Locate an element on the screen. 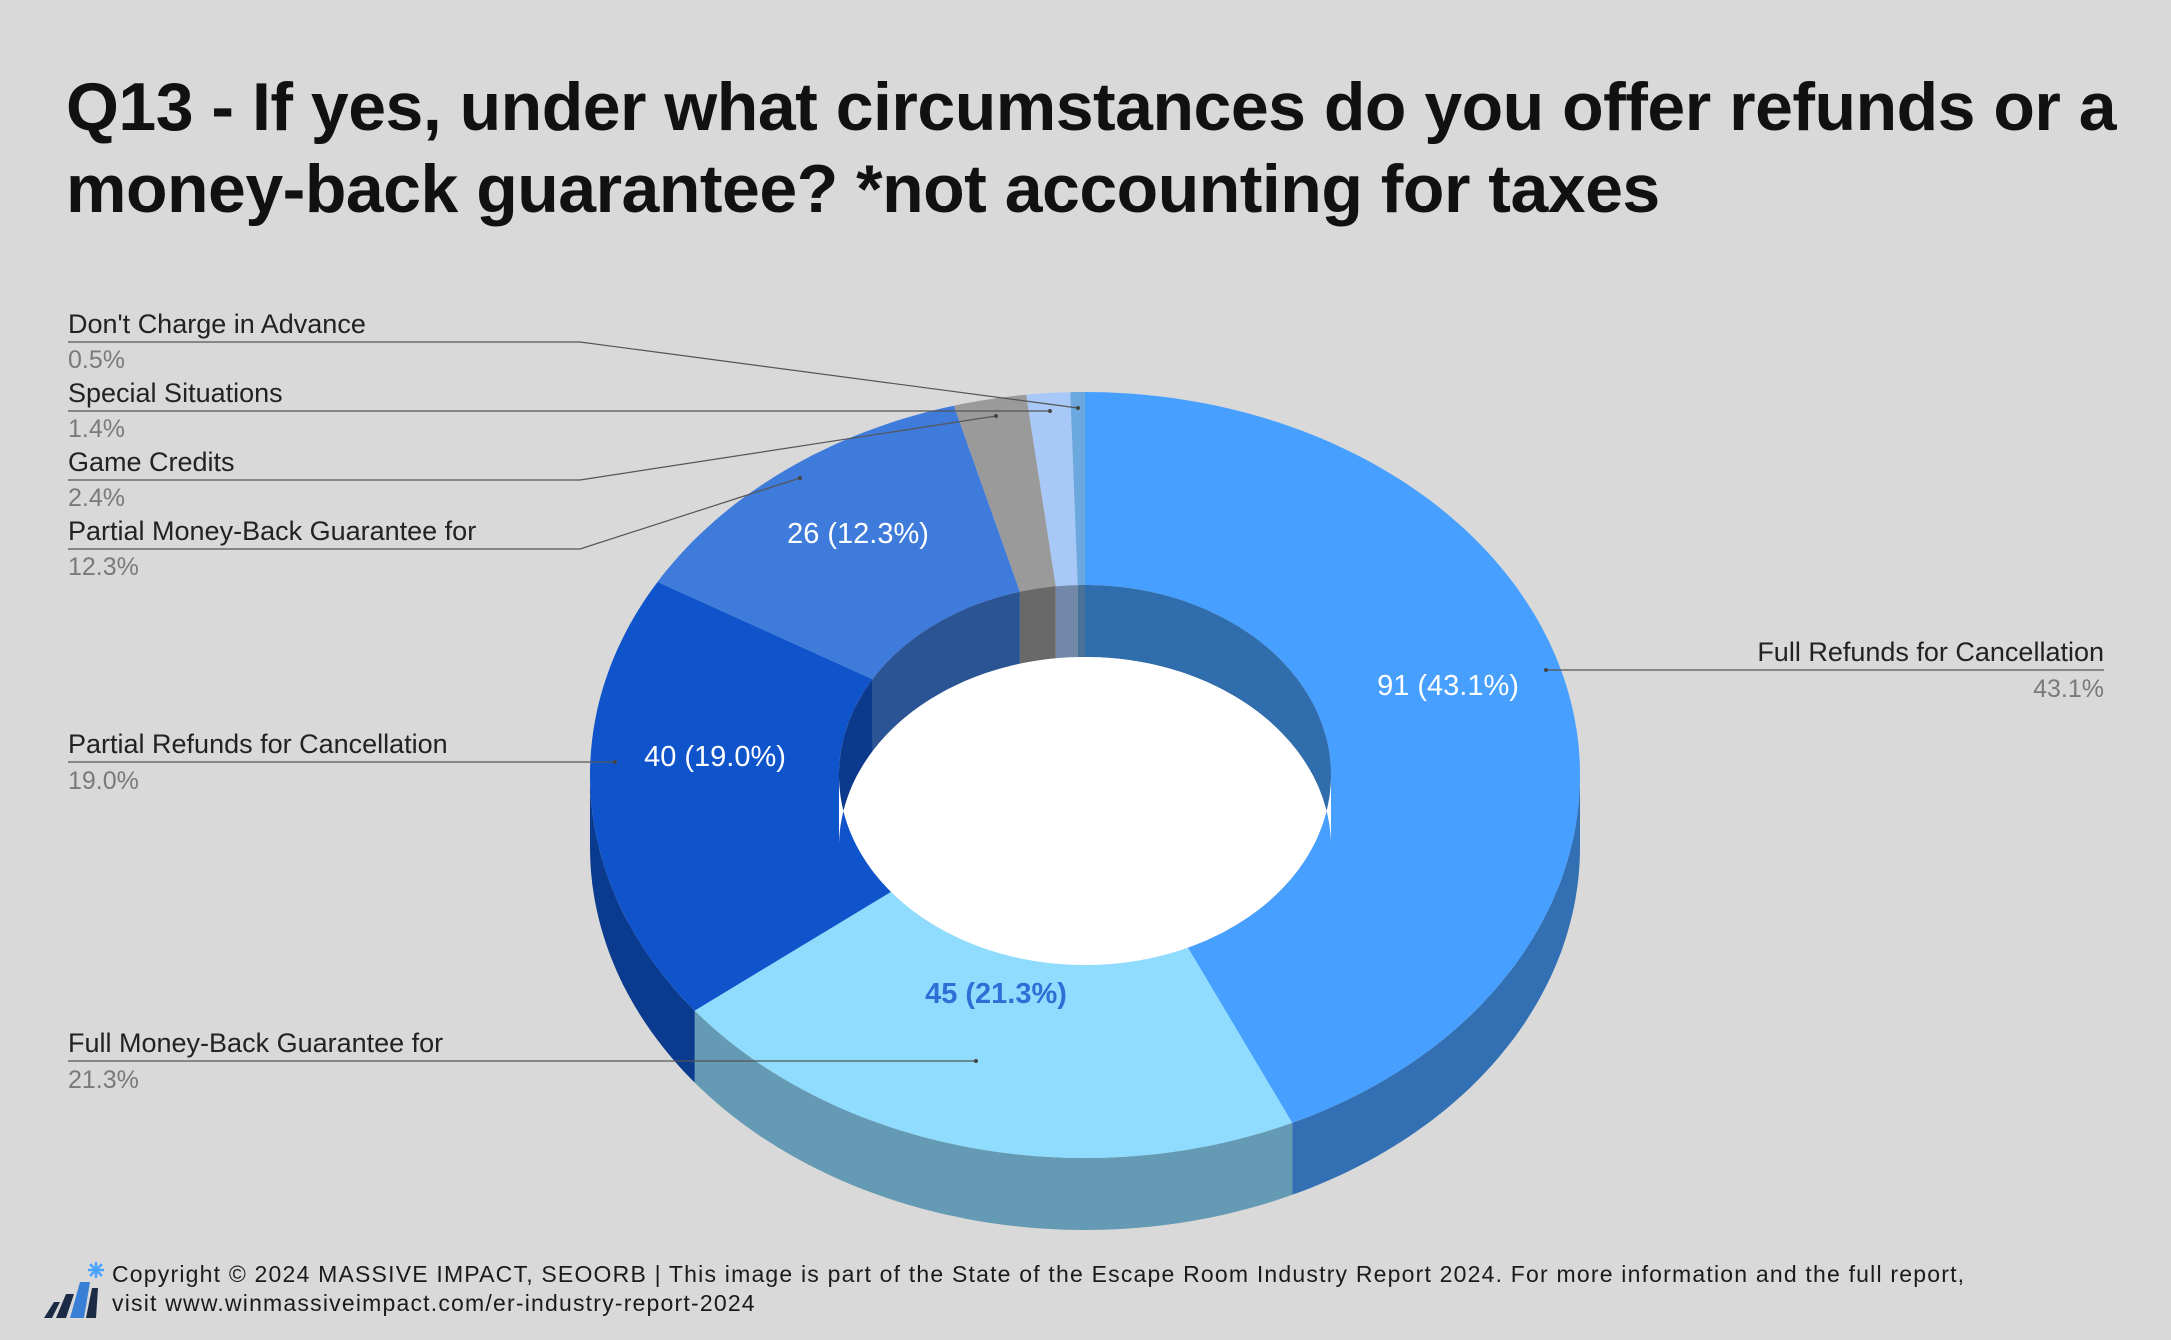 This screenshot has width=2171, height=1340. callout-name-4: Game Credits is located at coordinates (151, 462).